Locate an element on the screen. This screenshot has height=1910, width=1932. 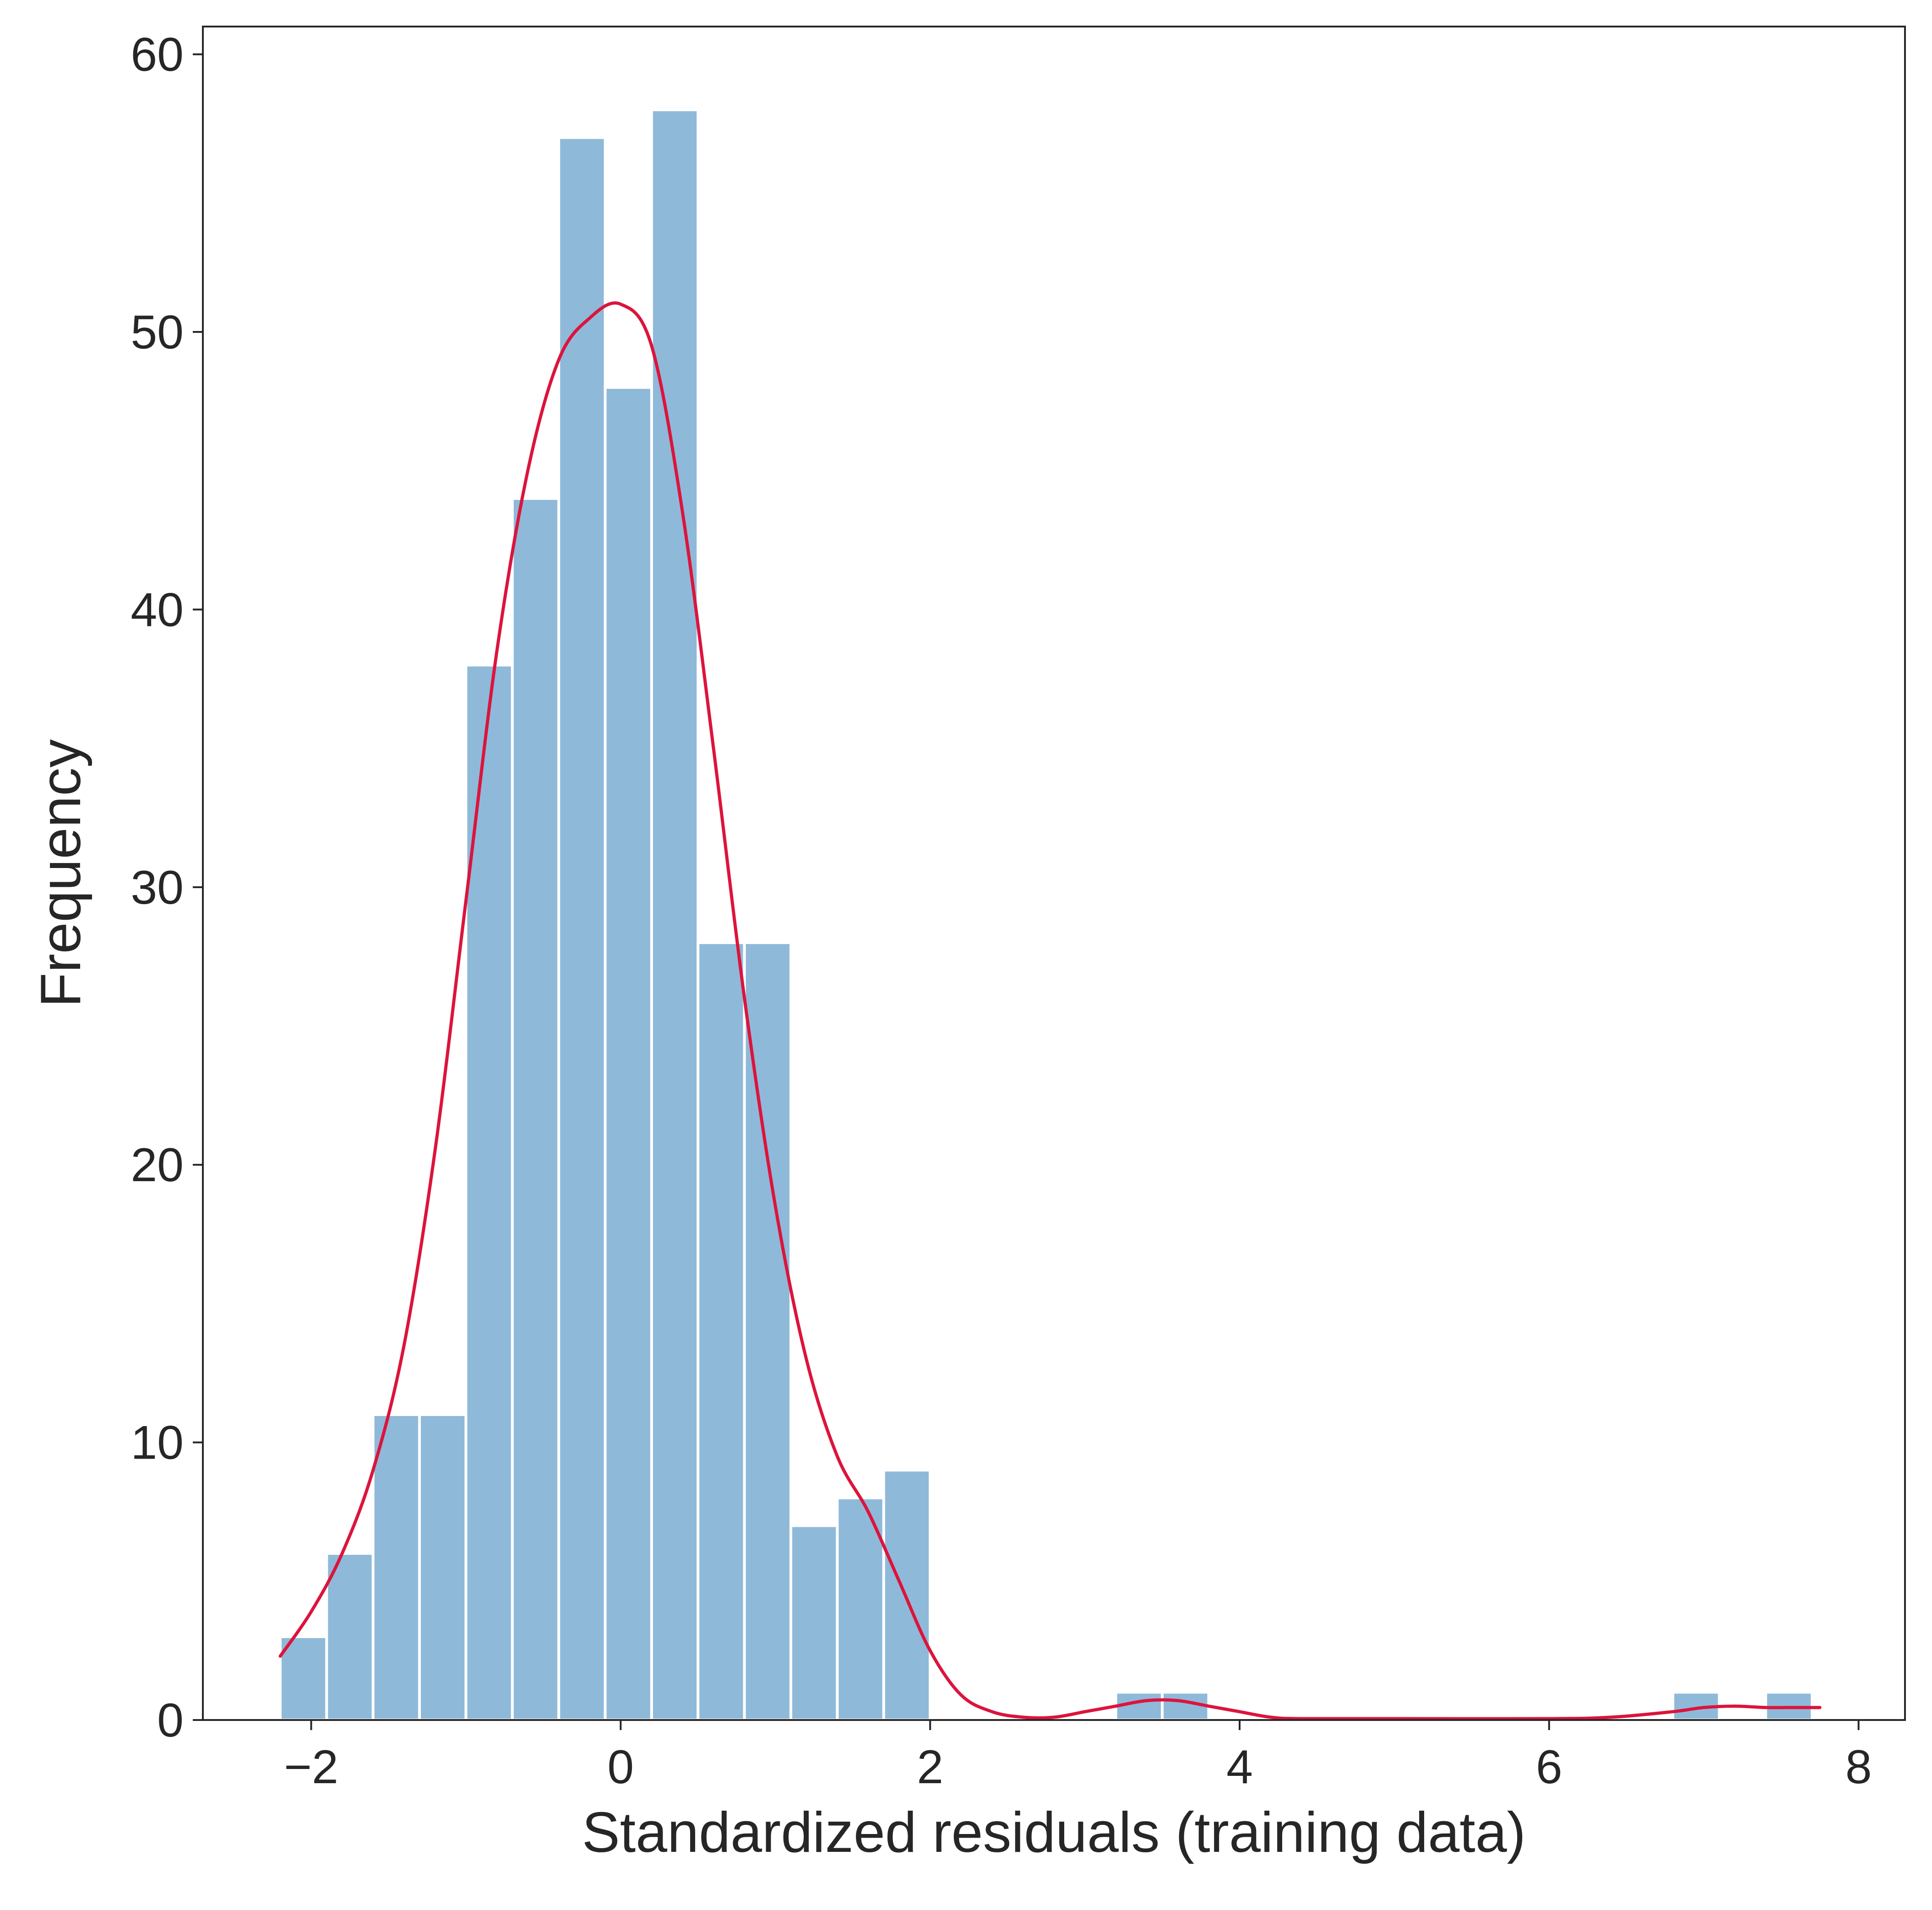
x-tick-label: −2 is located at coordinates (311, 1767).